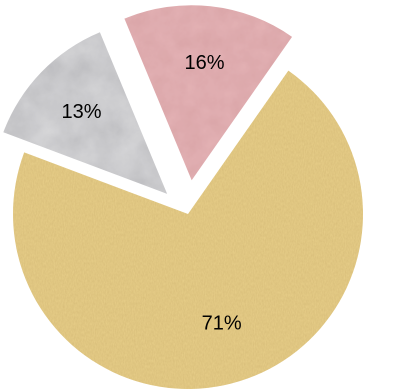  What do you see at coordinates (82, 112) in the screenshot?
I see `pie-slice-label: 13%` at bounding box center [82, 112].